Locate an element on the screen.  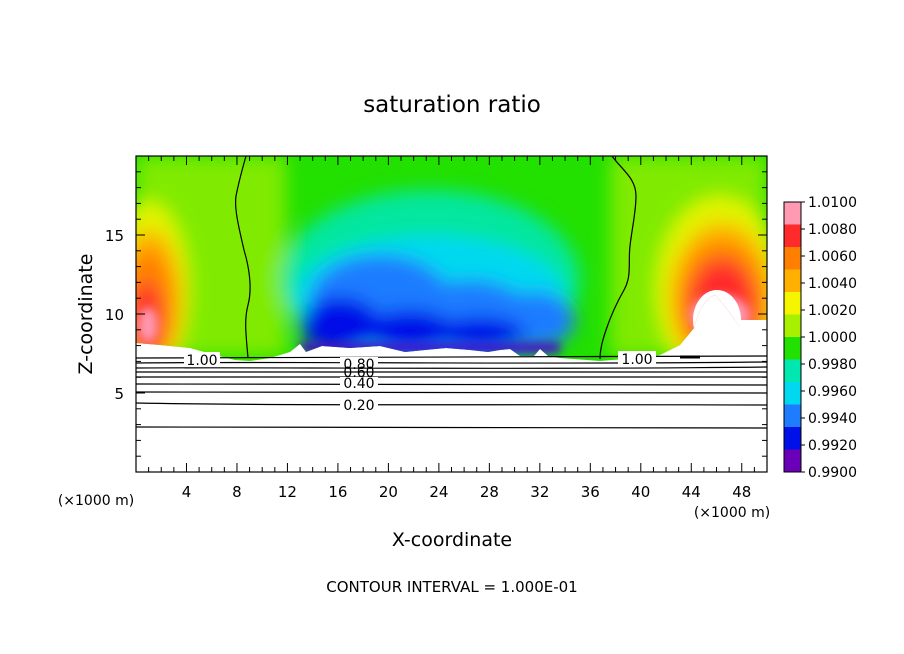
contour-labels: 1.00 1.00 0.80 0.60 0.40 0.20 is located at coordinates (420, 382).